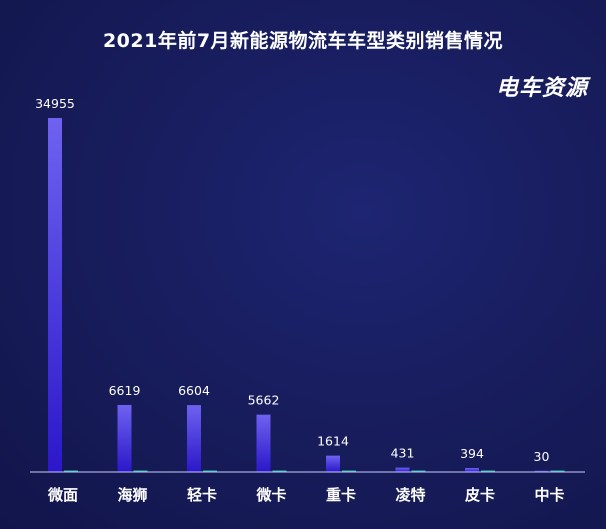 This screenshot has width=606, height=529. I want to click on value-label: 6604, so click(194, 390).